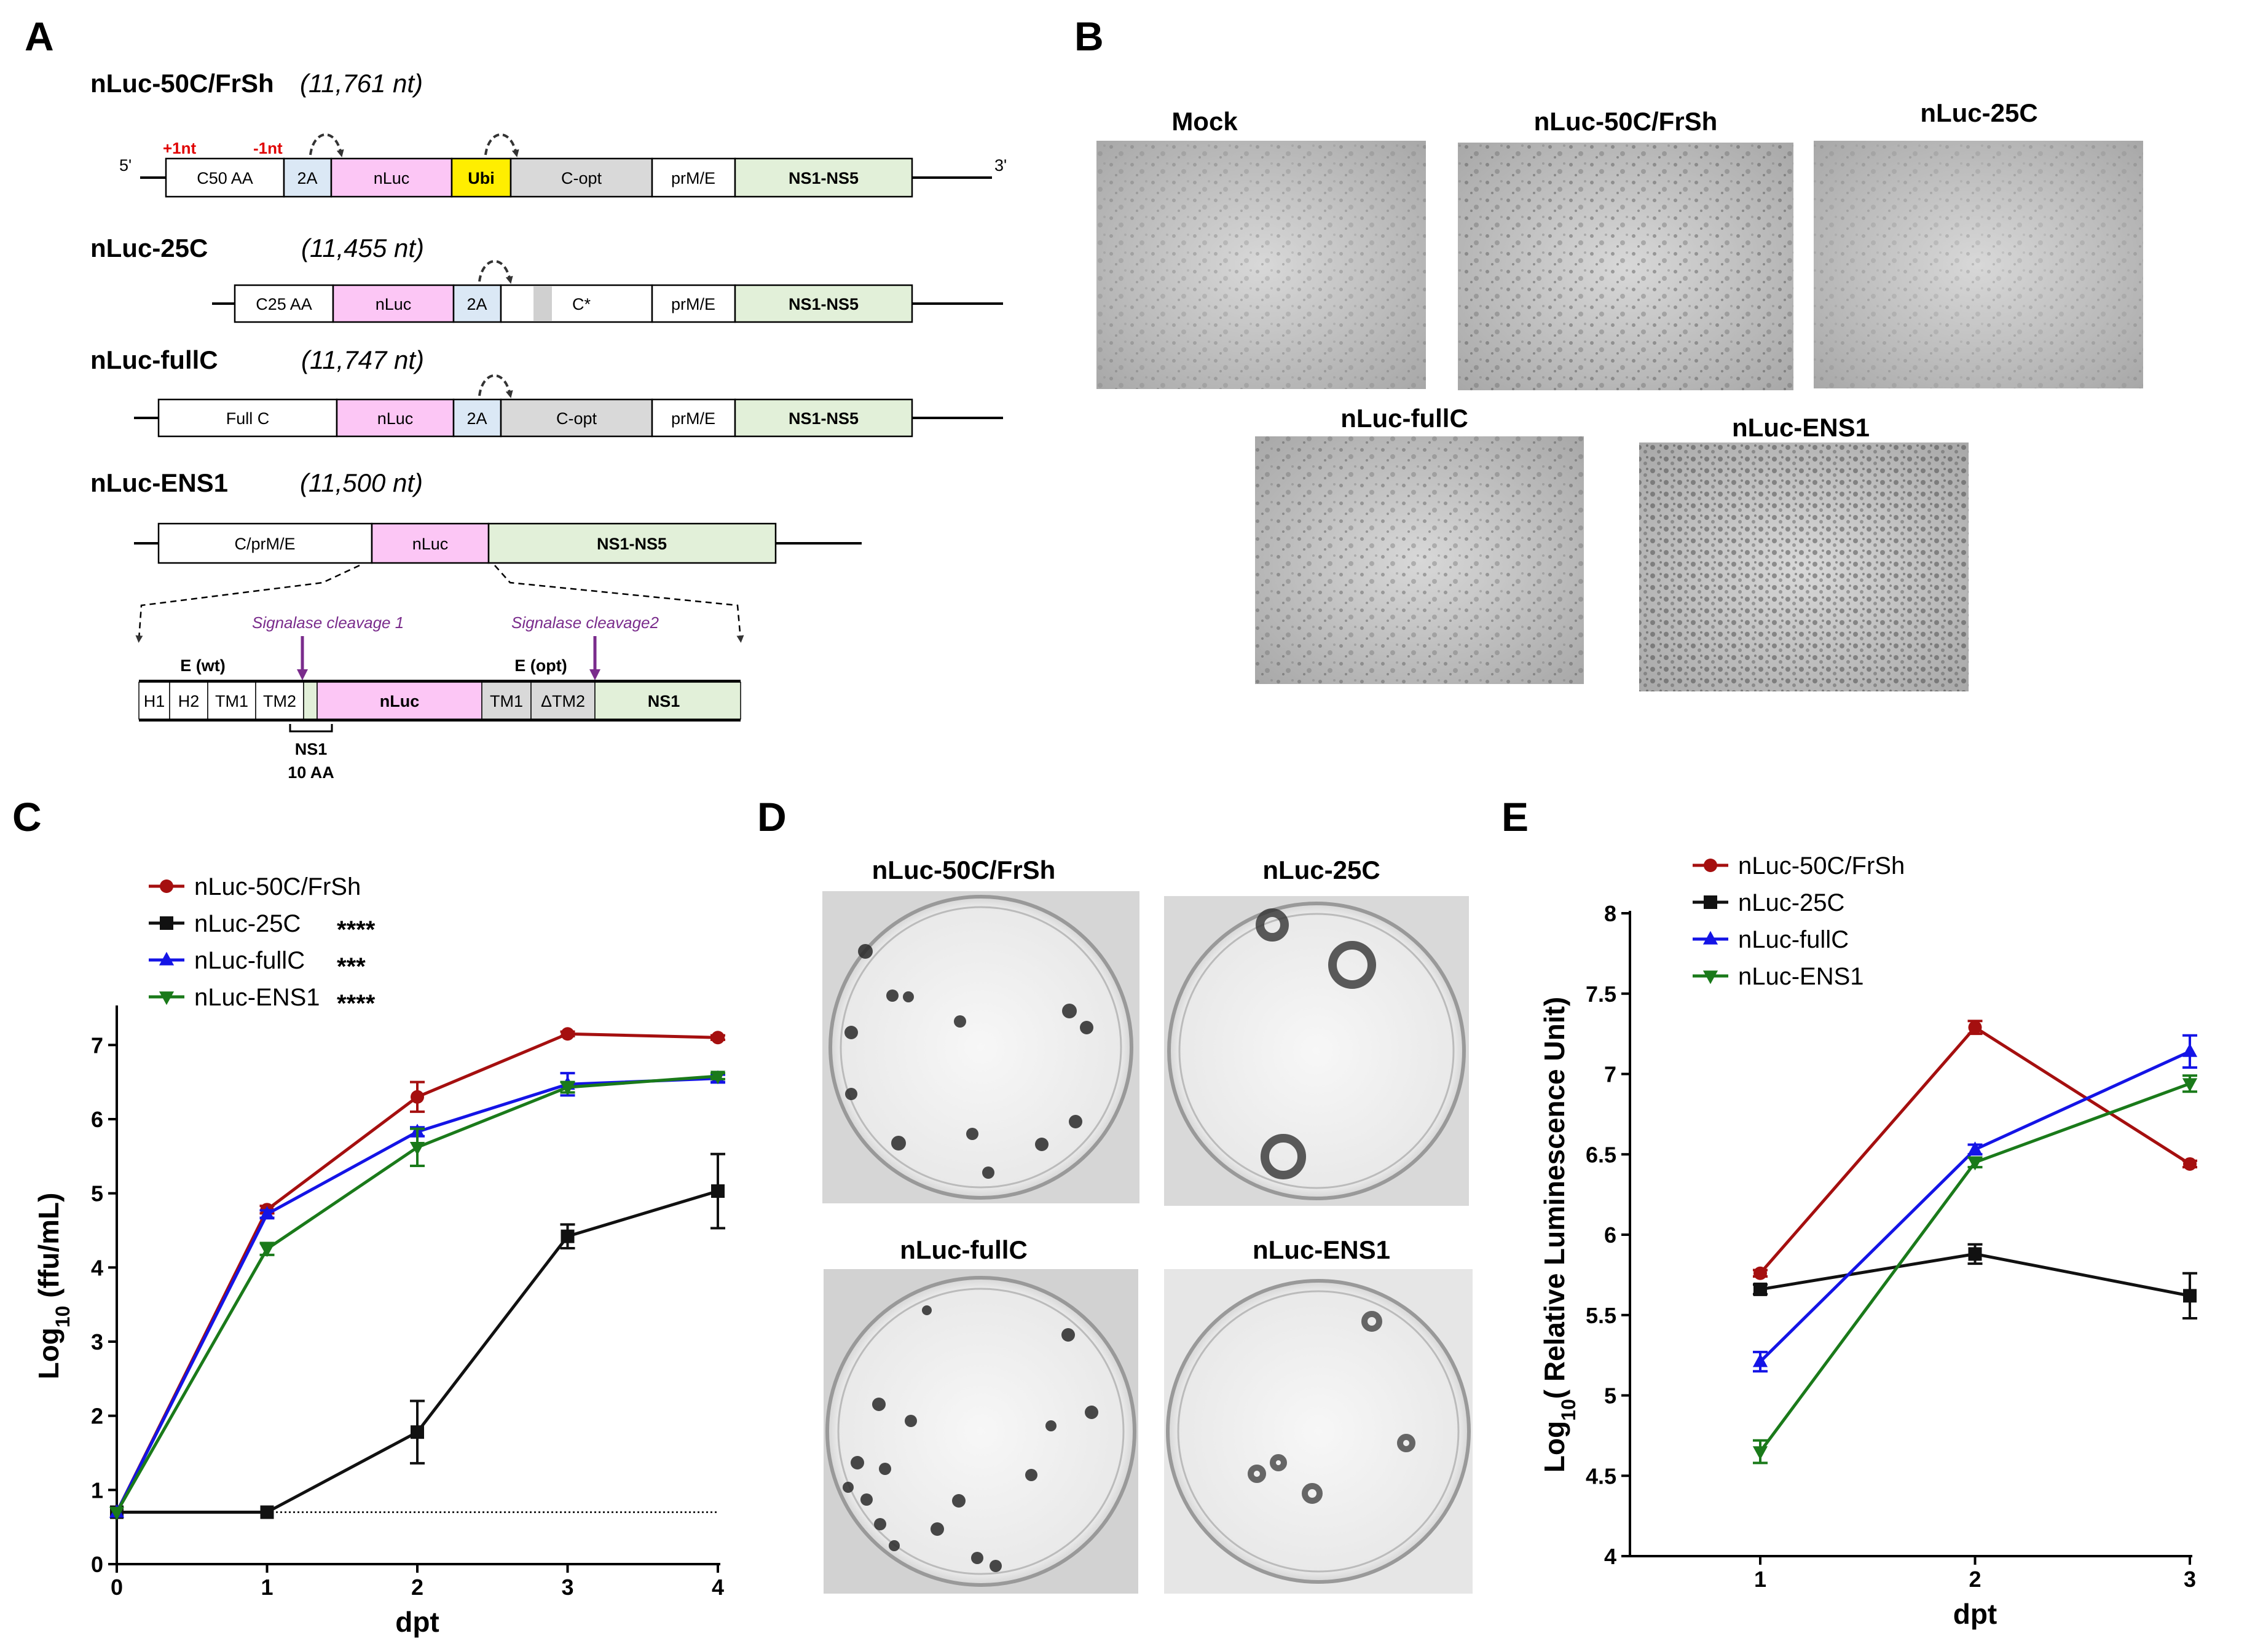  Describe the element at coordinates (180, 148) in the screenshot. I see `plus1nt-label: +1nt` at that location.